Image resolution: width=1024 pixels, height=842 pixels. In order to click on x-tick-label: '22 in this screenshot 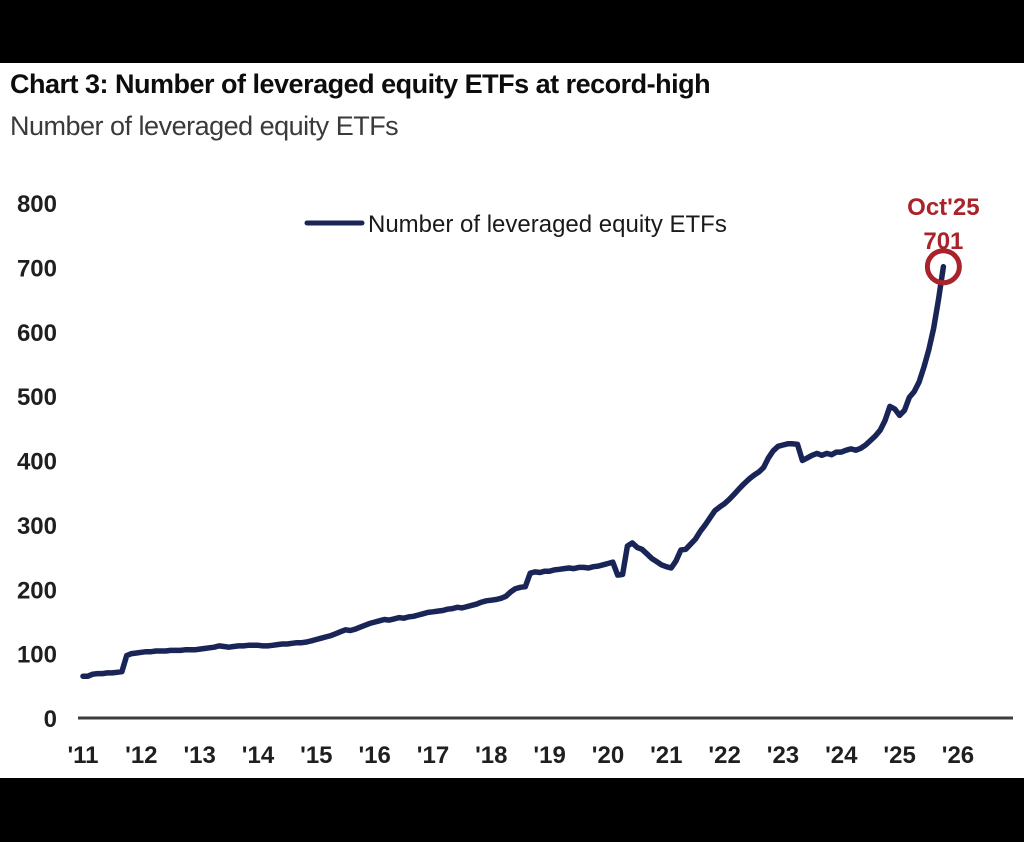, I will do `click(724, 755)`.